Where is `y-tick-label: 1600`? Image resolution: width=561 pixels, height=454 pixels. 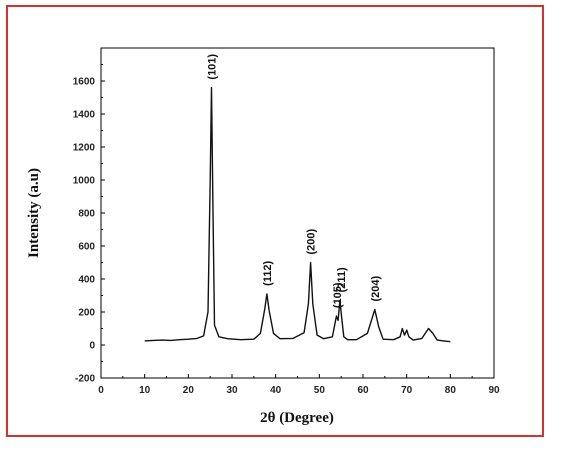 y-tick-label: 1600 is located at coordinates (84, 82).